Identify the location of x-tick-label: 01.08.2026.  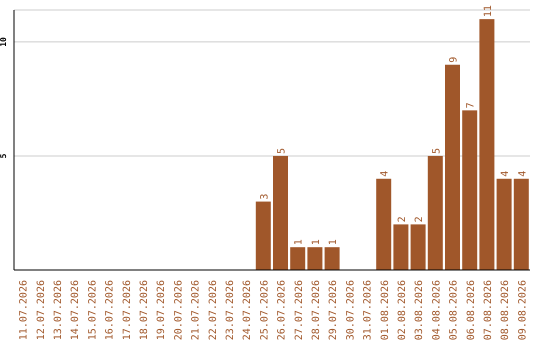
(385, 310).